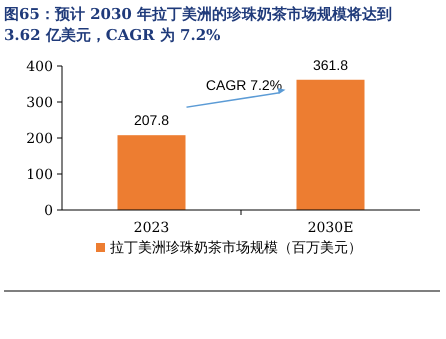 The height and width of the screenshot is (339, 446). Describe the element at coordinates (39, 103) in the screenshot. I see `y-tick-label: 300` at that location.